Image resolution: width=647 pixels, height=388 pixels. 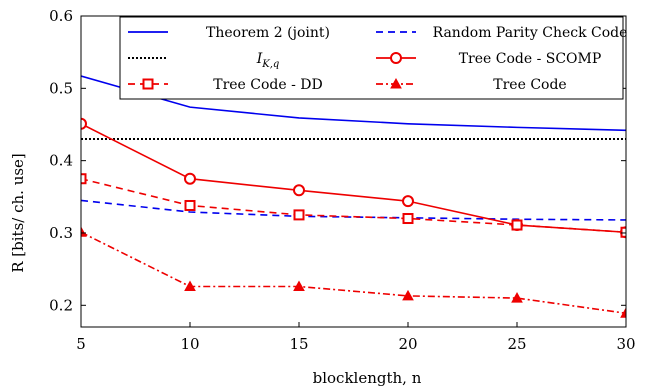 What do you see at coordinates (268, 85) in the screenshot?
I see `legend-label-4: Tree Code - DD` at bounding box center [268, 85].